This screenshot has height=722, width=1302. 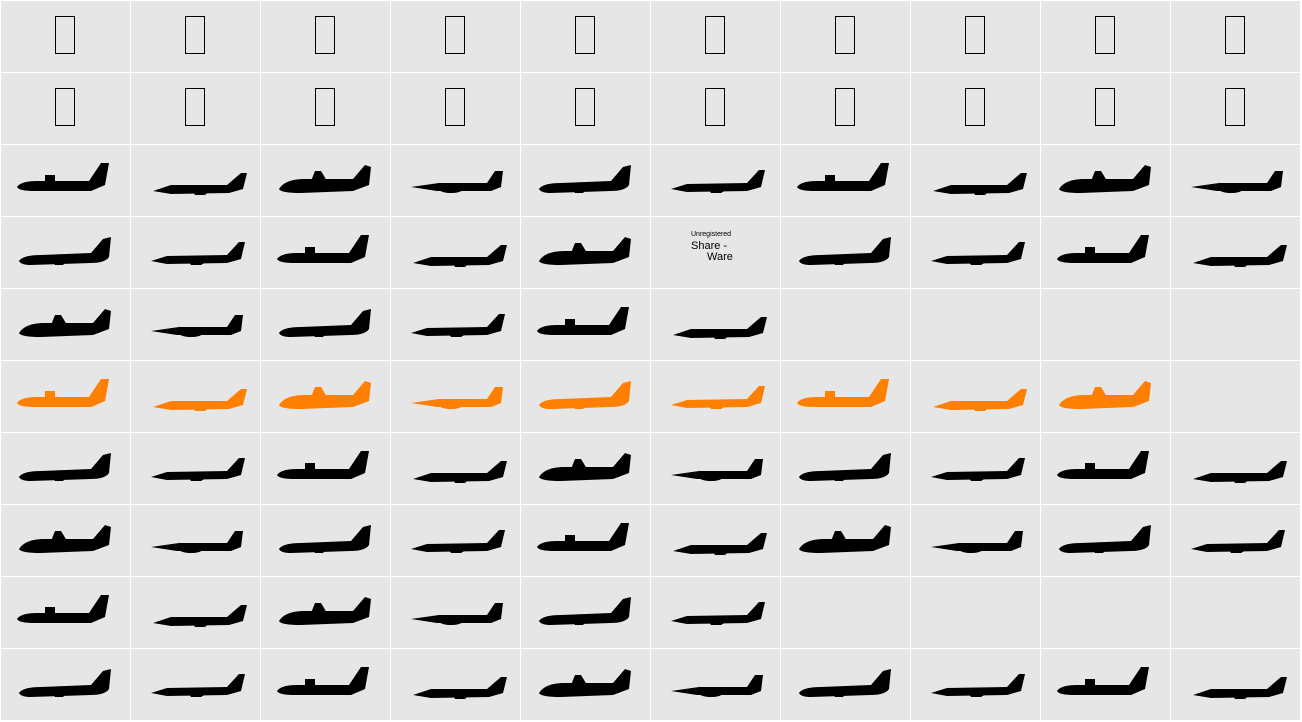 I want to click on shareware-line-2: Ware, so click(x=720, y=257).